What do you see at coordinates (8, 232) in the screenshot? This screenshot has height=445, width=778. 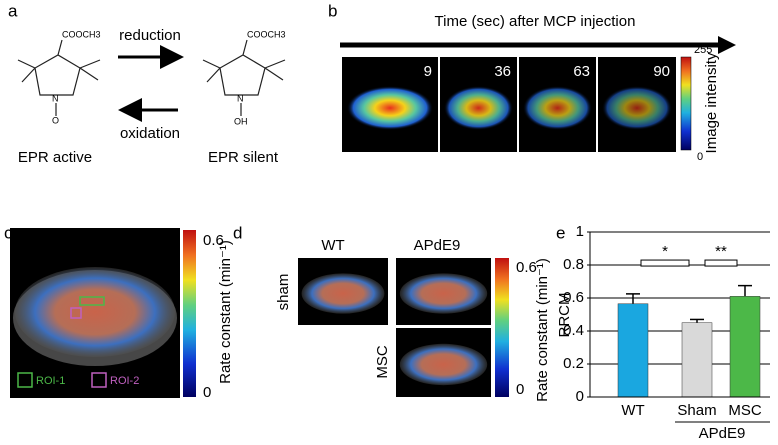 I see `panel-label: c` at bounding box center [8, 232].